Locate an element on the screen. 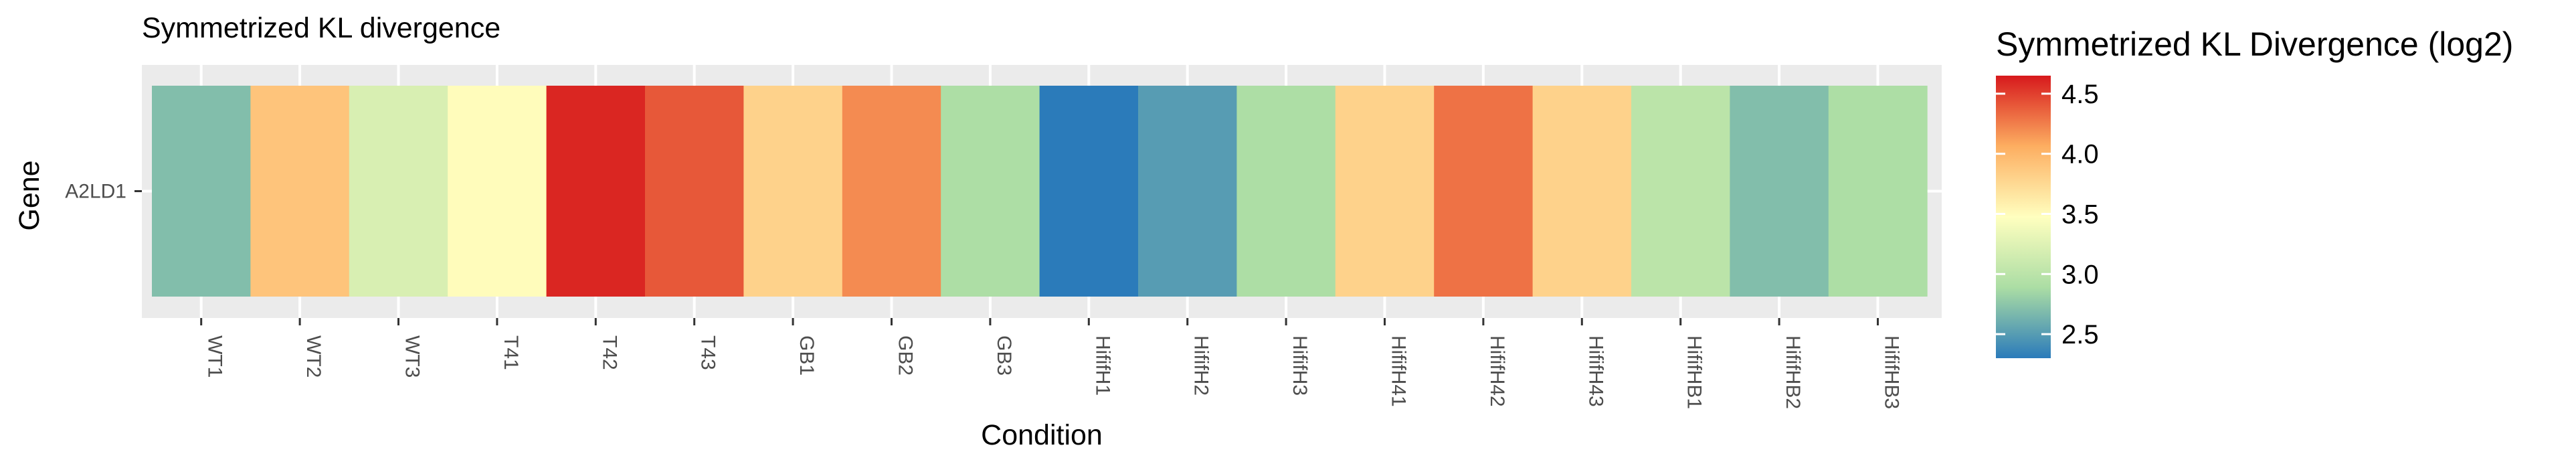 The width and height of the screenshot is (2576, 472). x-tick-label: HififH1 is located at coordinates (1102, 365).